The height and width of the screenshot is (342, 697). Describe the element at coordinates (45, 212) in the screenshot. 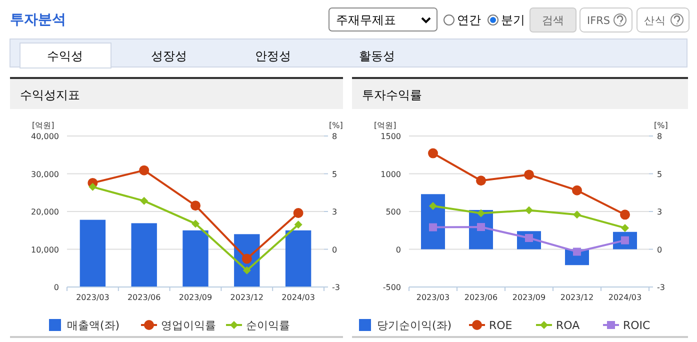

I see `y-tick-label: 20,000` at that location.